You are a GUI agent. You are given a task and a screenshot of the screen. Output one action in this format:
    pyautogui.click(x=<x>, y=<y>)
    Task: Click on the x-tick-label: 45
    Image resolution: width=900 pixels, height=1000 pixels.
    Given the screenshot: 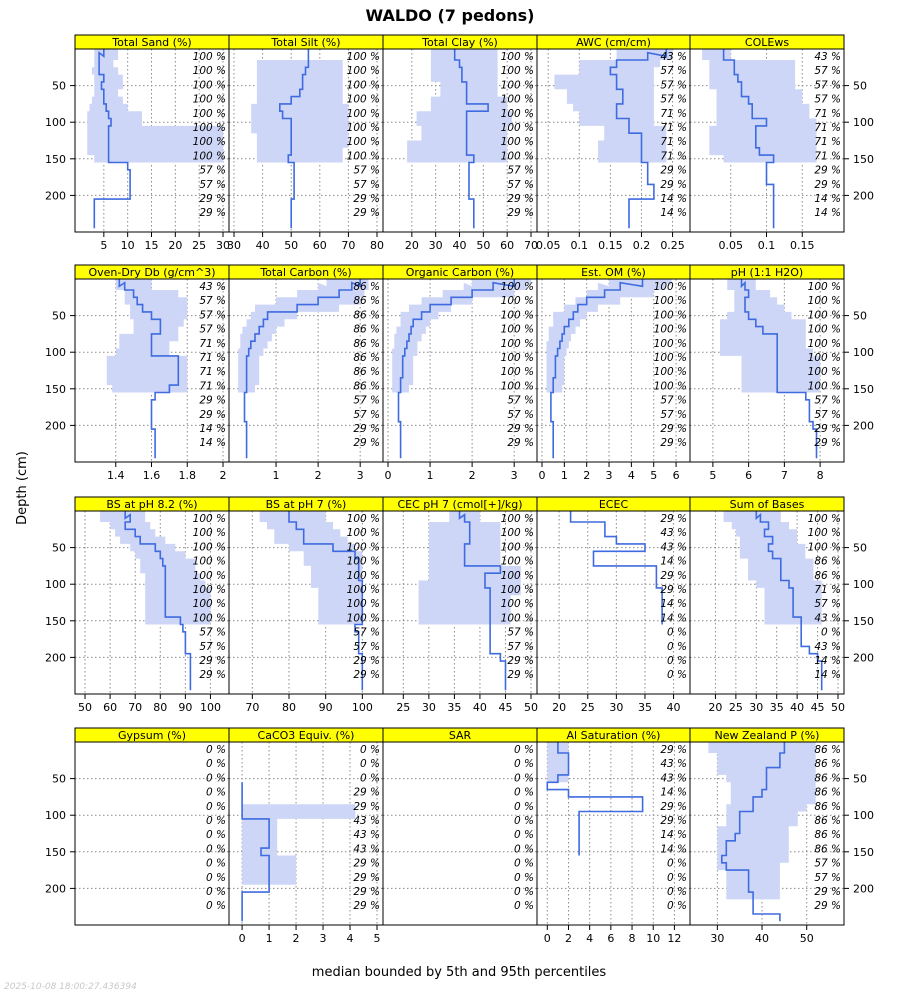 What is the action you would take?
    pyautogui.click(x=818, y=707)
    